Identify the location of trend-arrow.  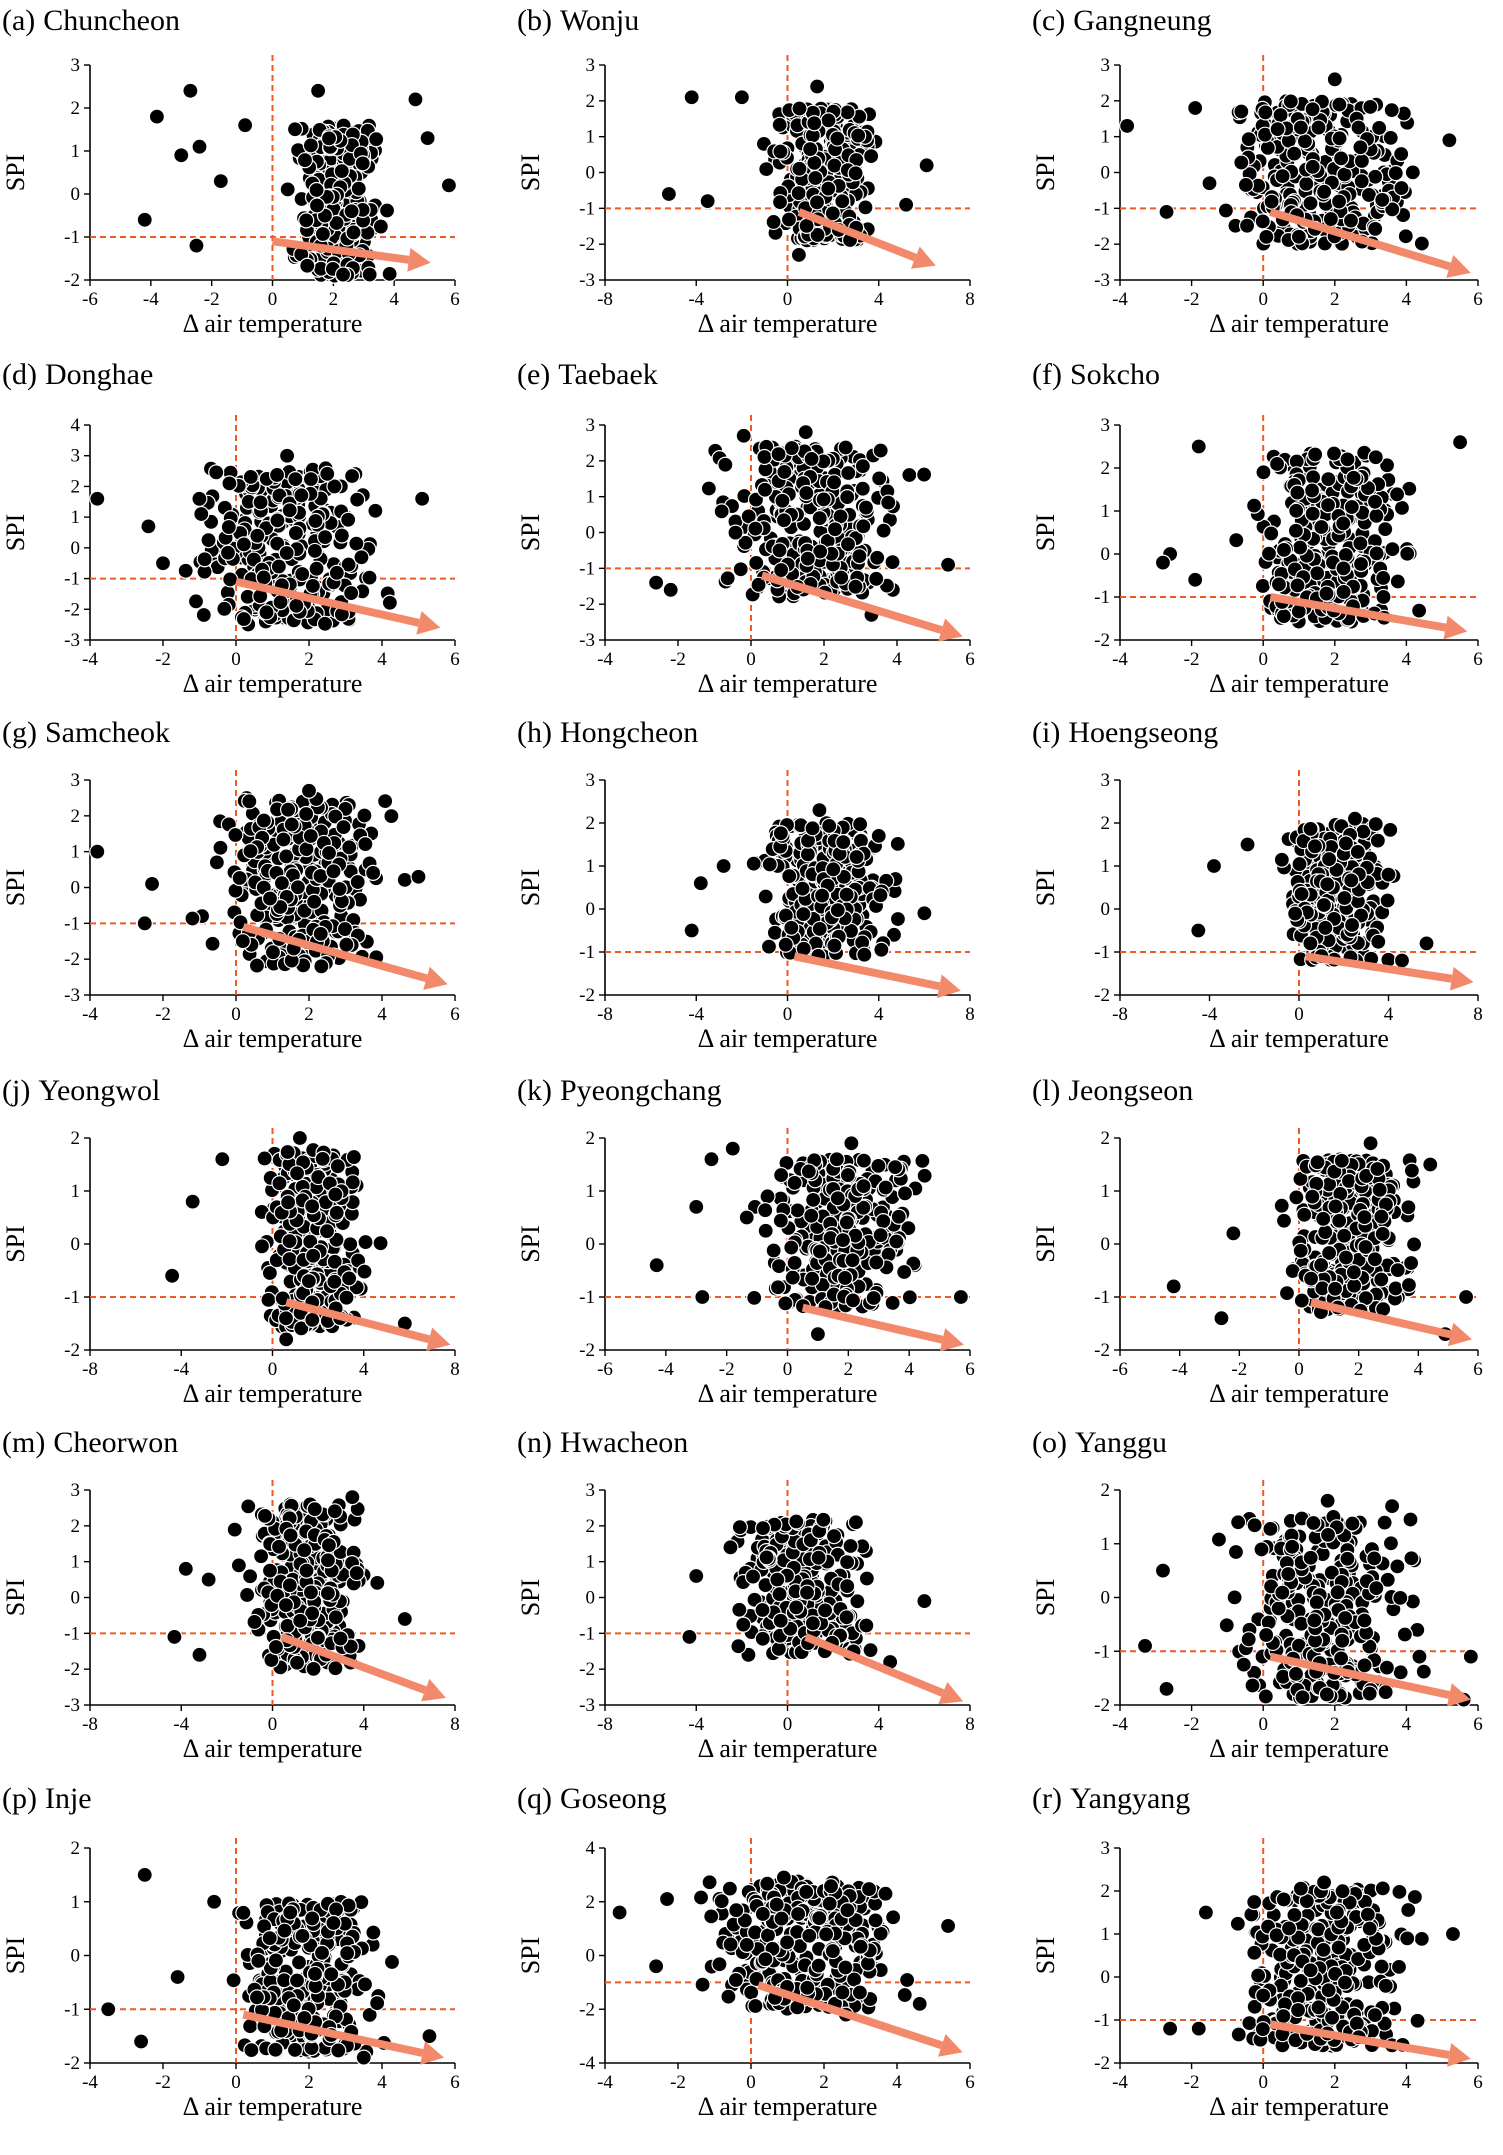
(1360, 239).